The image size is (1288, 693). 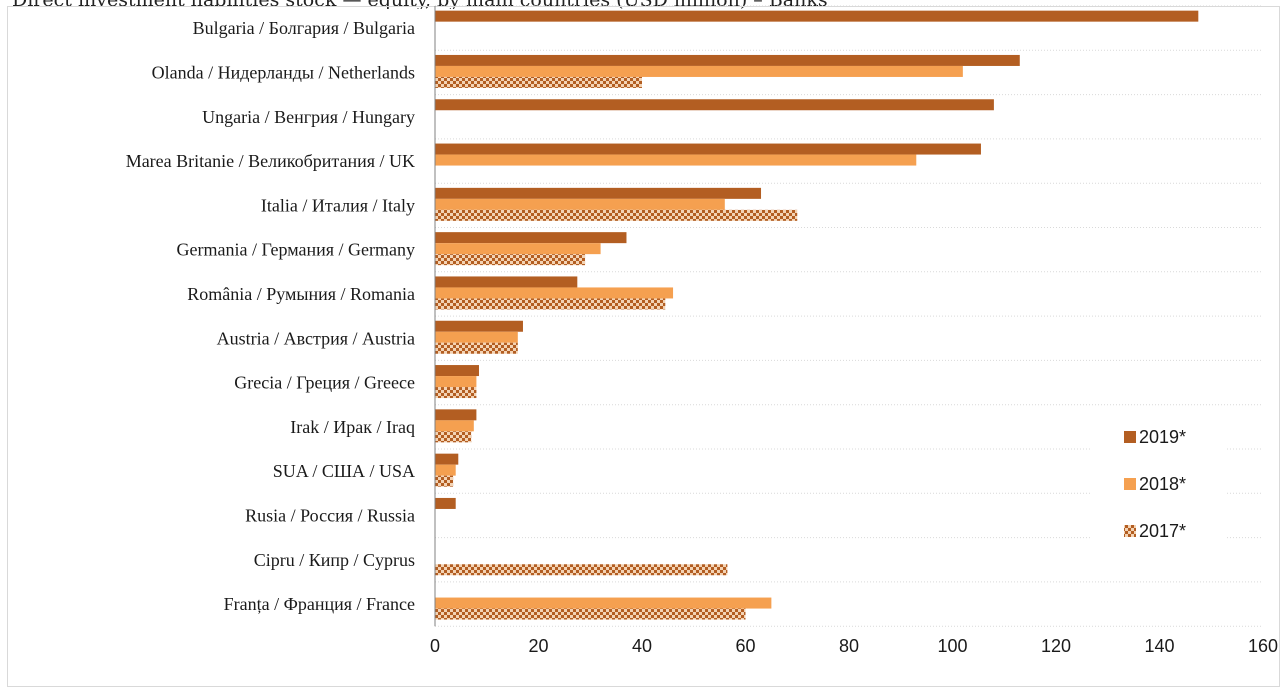 I want to click on x-tick-label: 40, so click(x=642, y=646).